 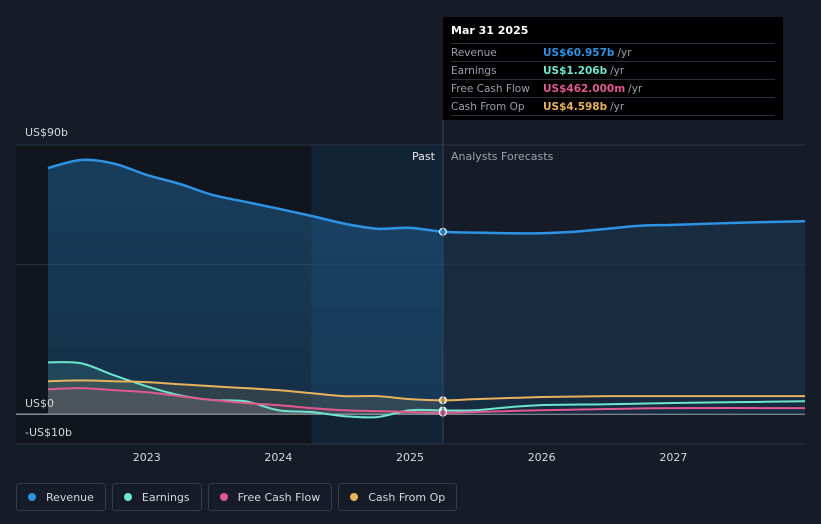 I want to click on x-tick-label: 2024, so click(x=278, y=457).